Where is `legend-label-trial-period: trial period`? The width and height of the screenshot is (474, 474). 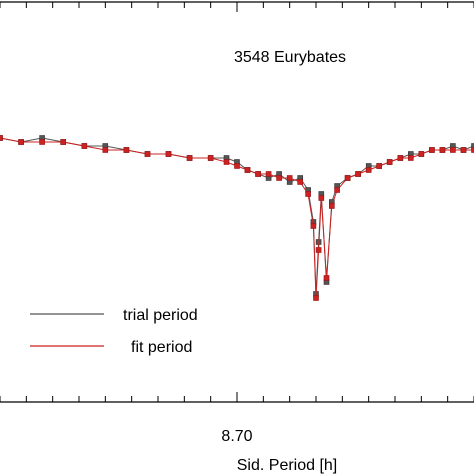
legend-label-trial-period: trial period is located at coordinates (160, 315).